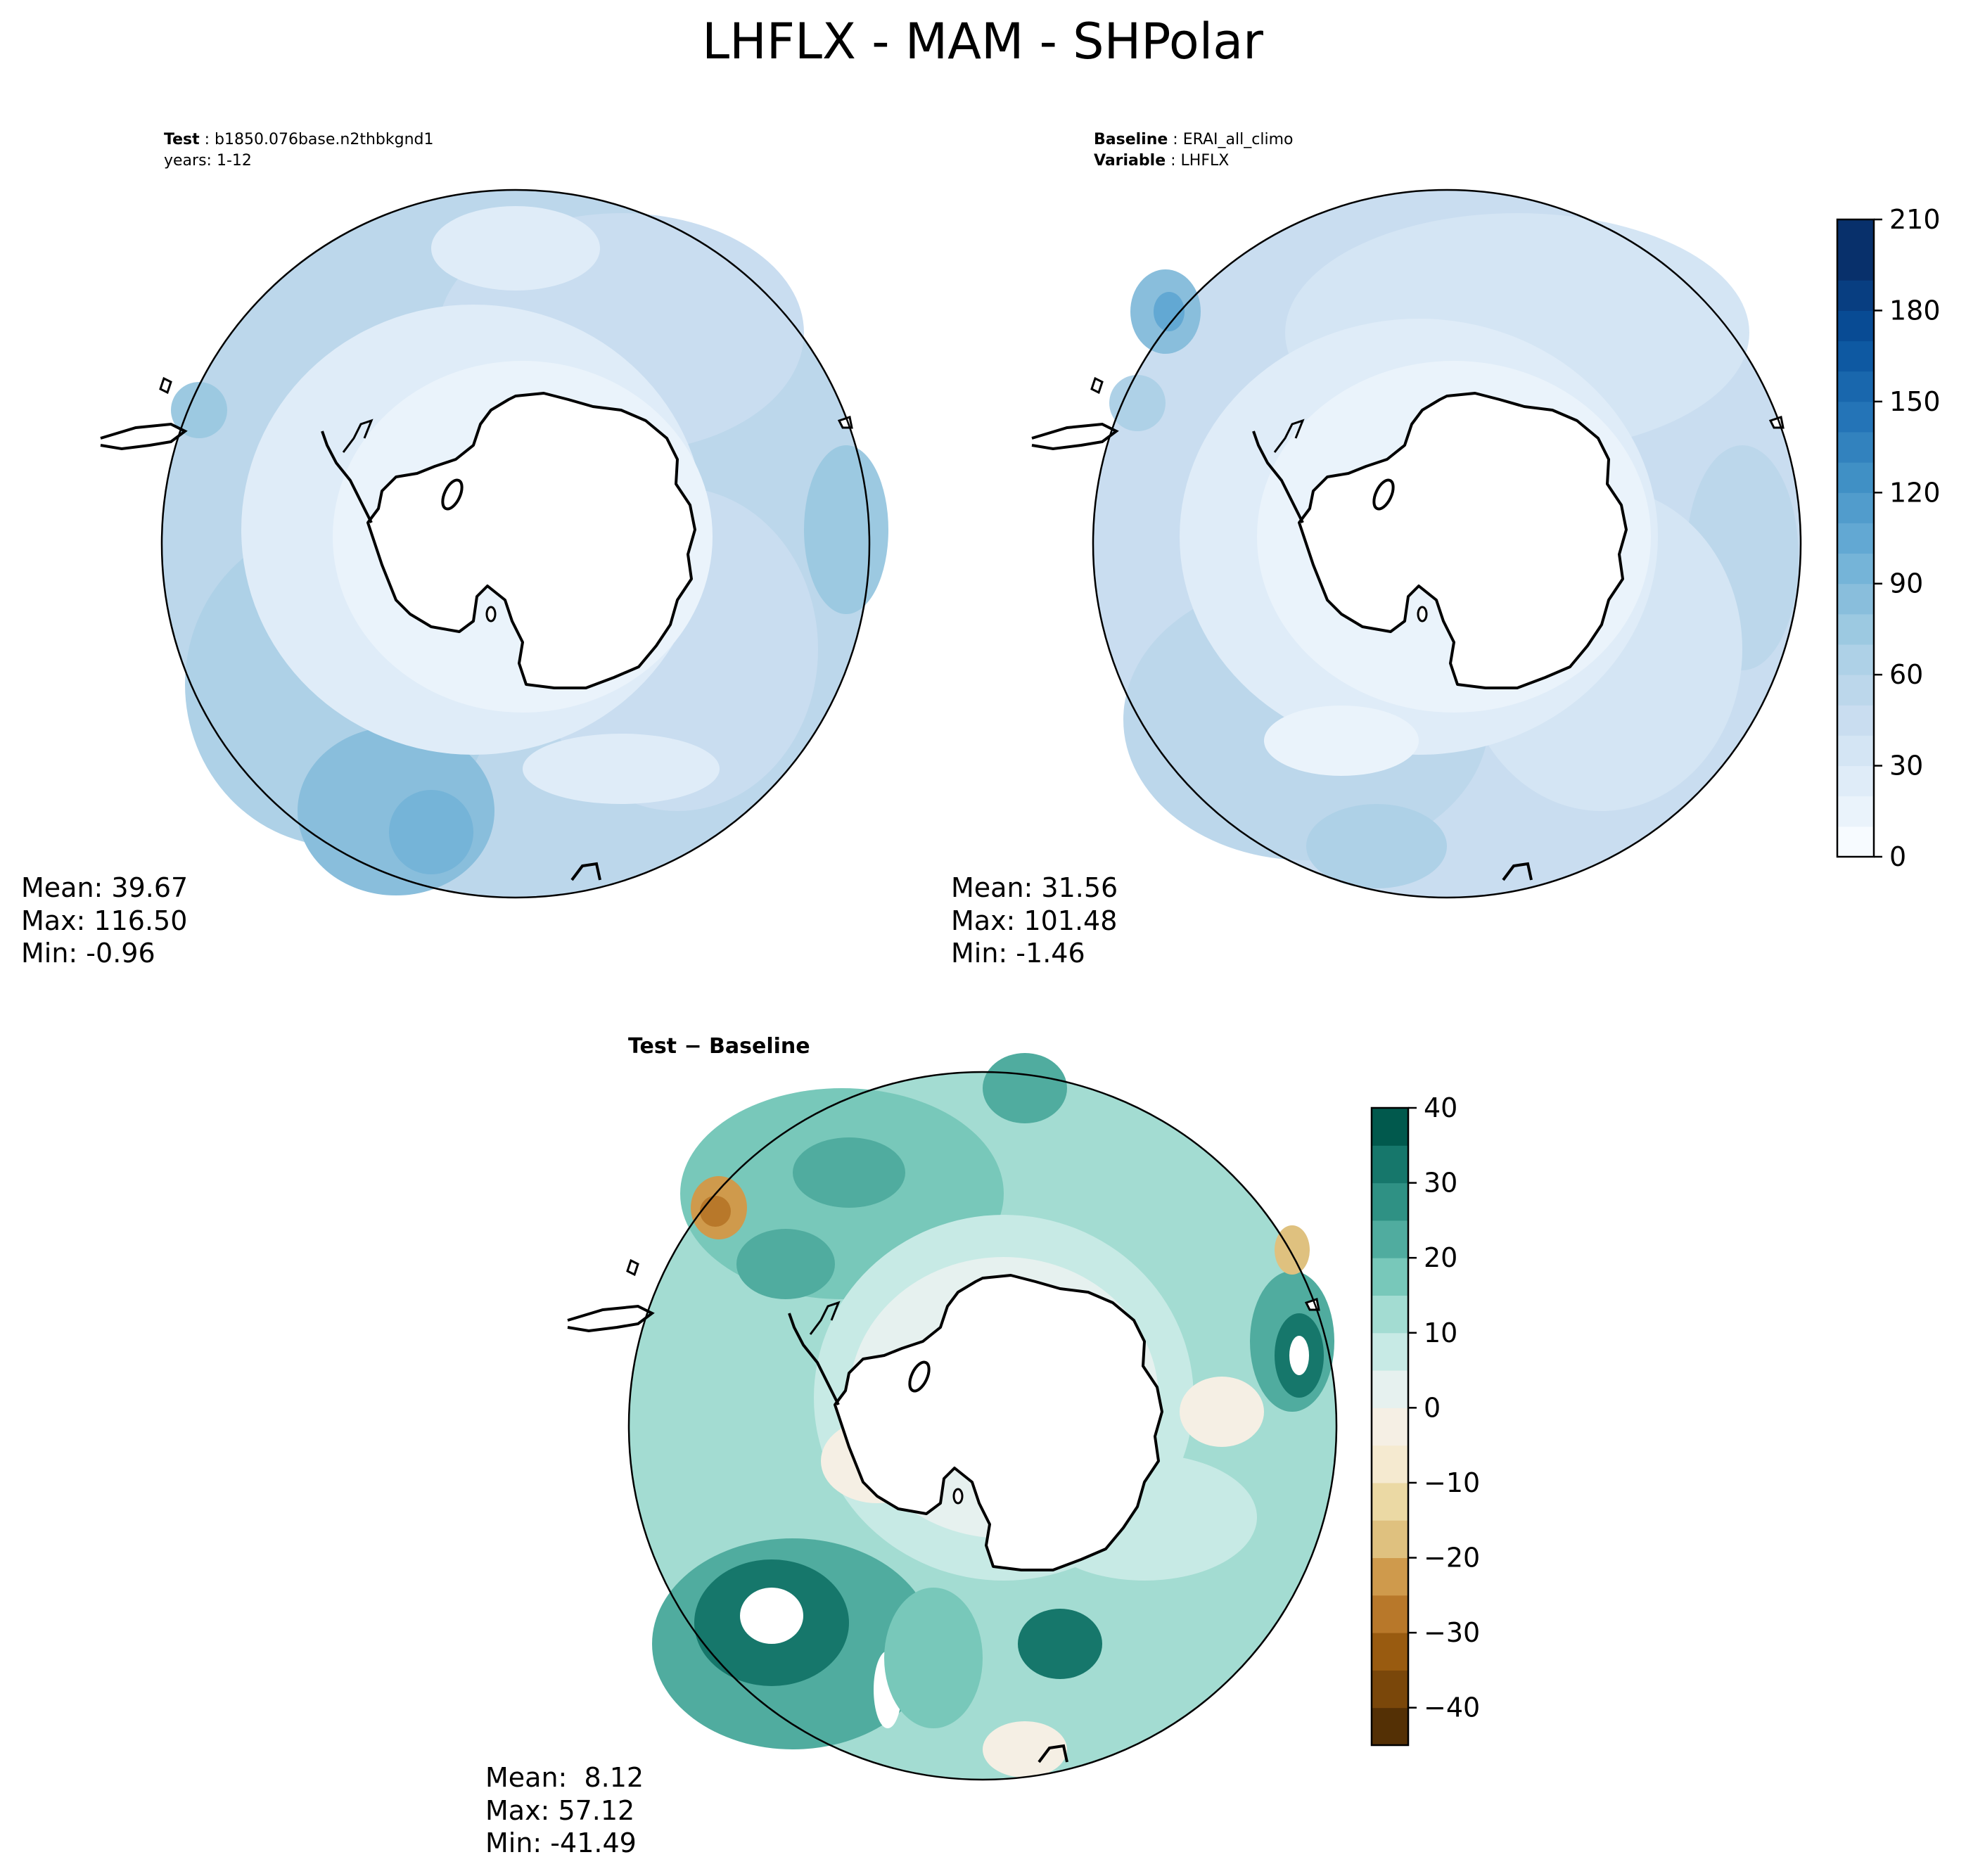 This screenshot has width=1966, height=1876. Describe the element at coordinates (561, 1843) in the screenshot. I see `diff-stat-min: Min: -41.49` at that location.